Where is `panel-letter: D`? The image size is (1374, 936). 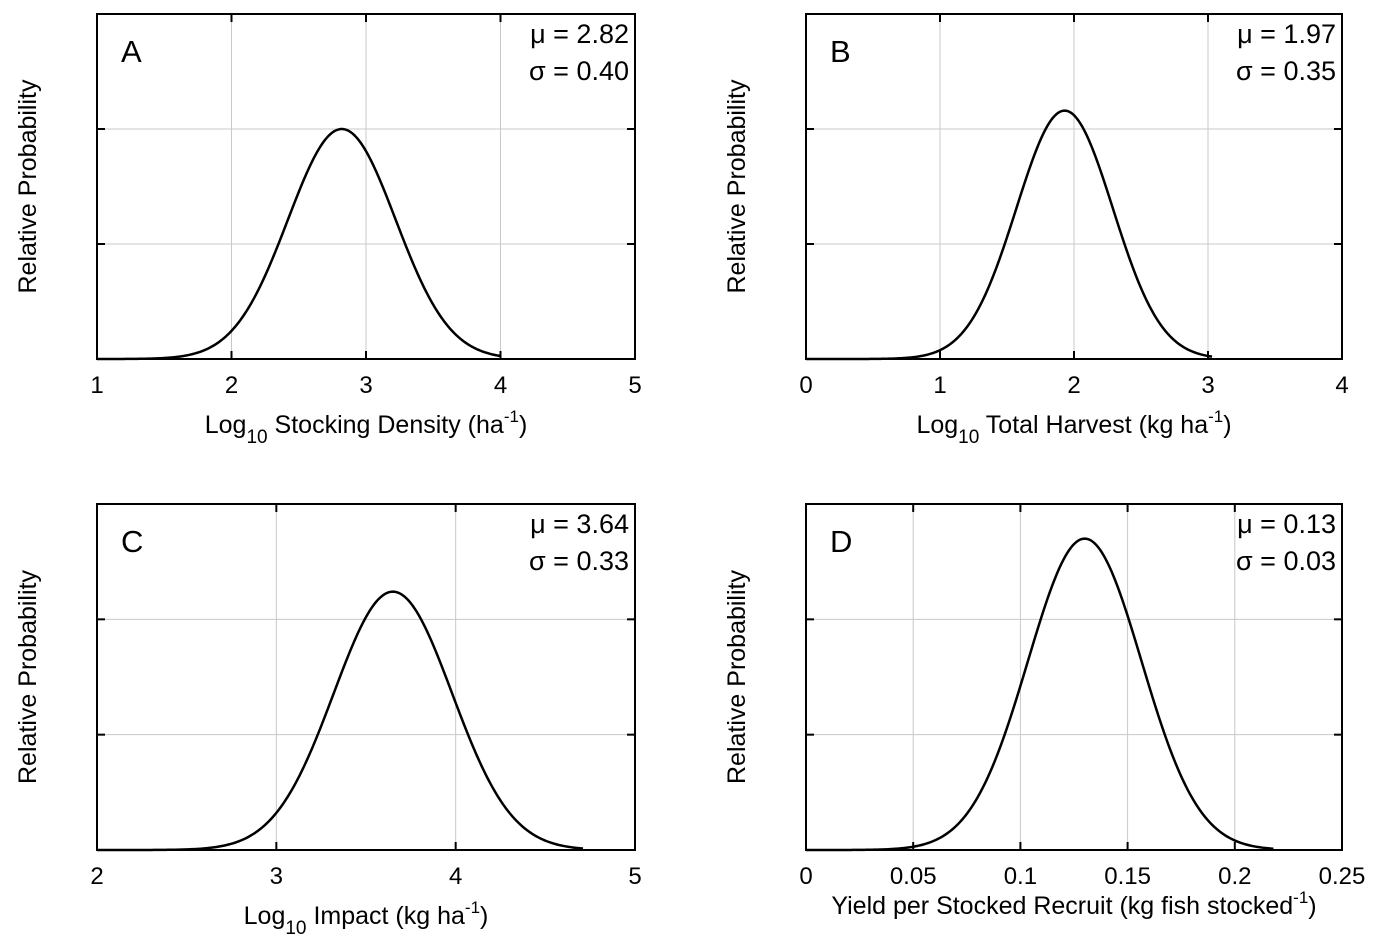
panel-letter: D is located at coordinates (841, 541).